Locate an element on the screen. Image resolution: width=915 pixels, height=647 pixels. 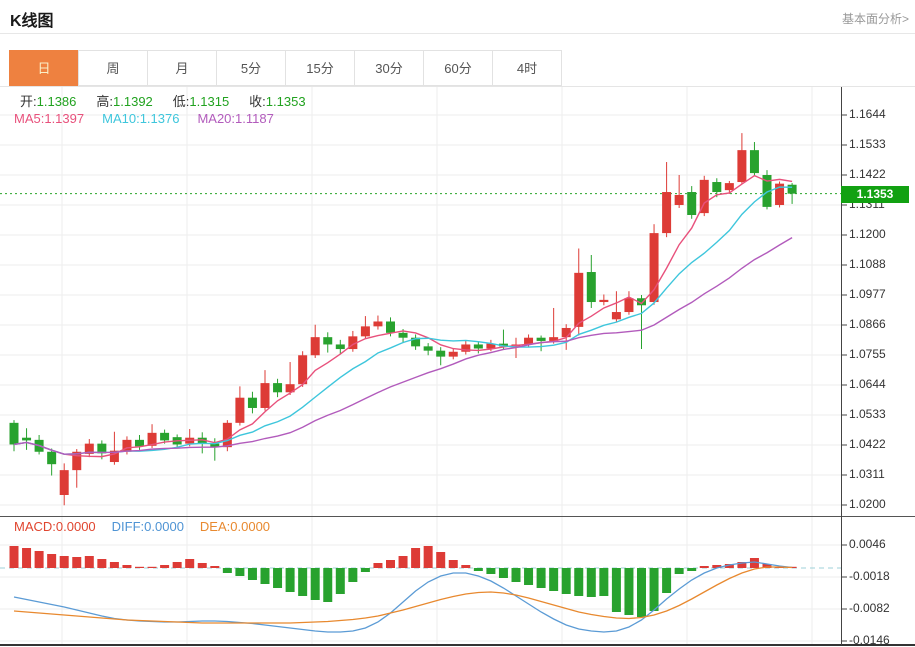
ma-row-label: MA5: is located at coordinates (29, 118).